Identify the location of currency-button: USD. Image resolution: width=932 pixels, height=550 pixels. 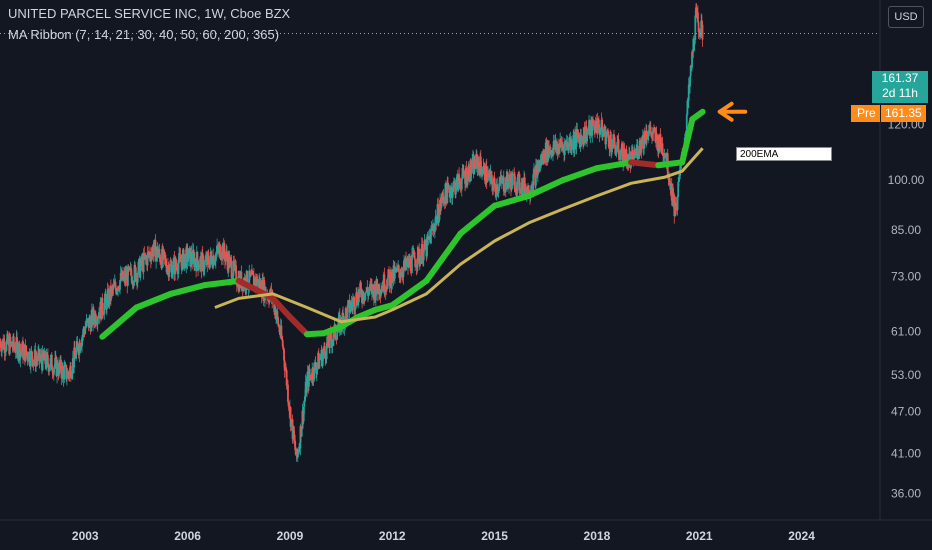
(906, 17).